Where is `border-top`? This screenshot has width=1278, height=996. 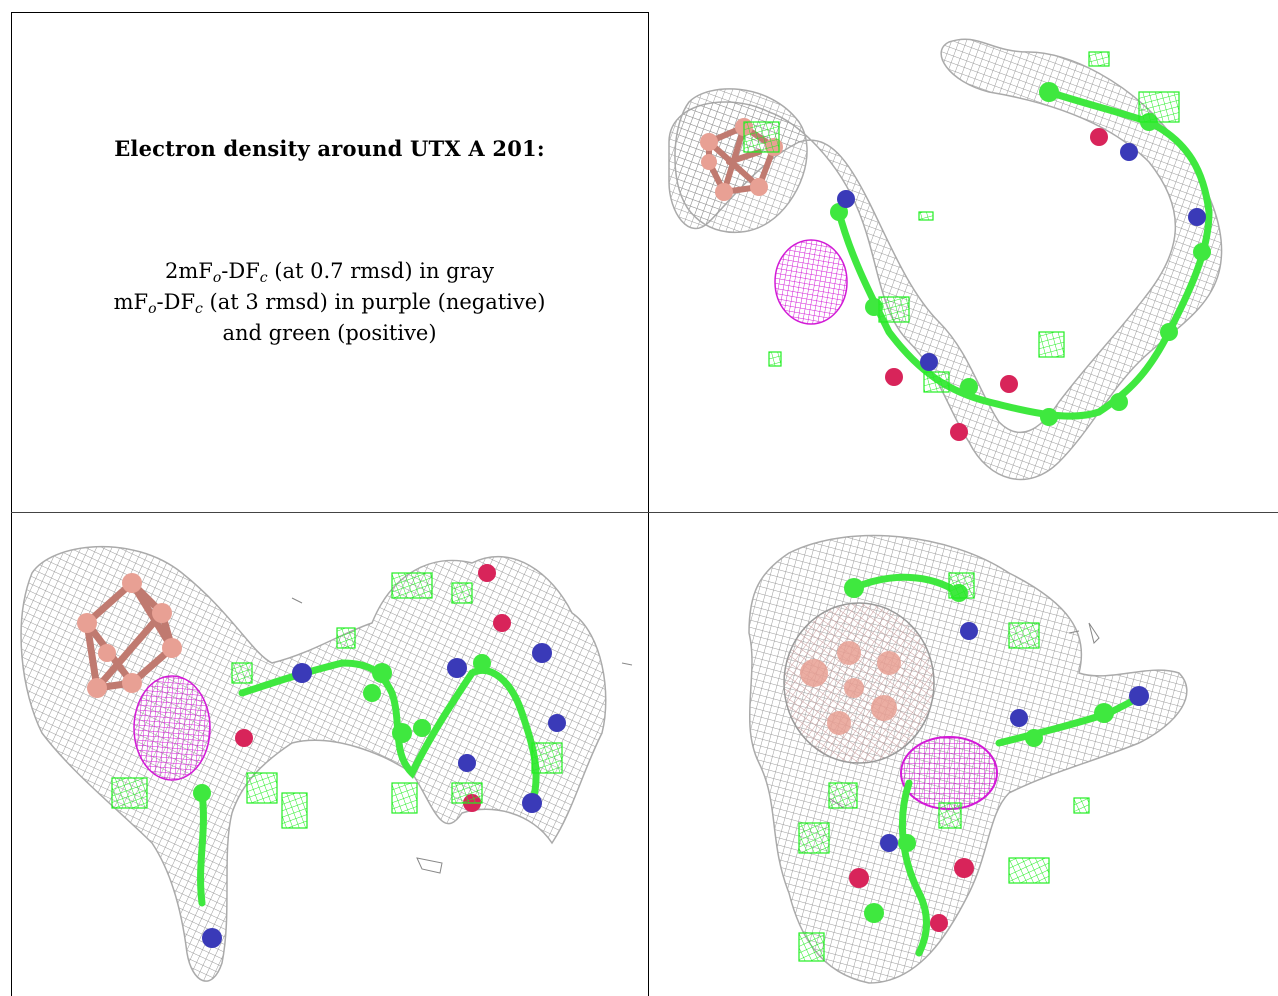 border-top is located at coordinates (329, 12).